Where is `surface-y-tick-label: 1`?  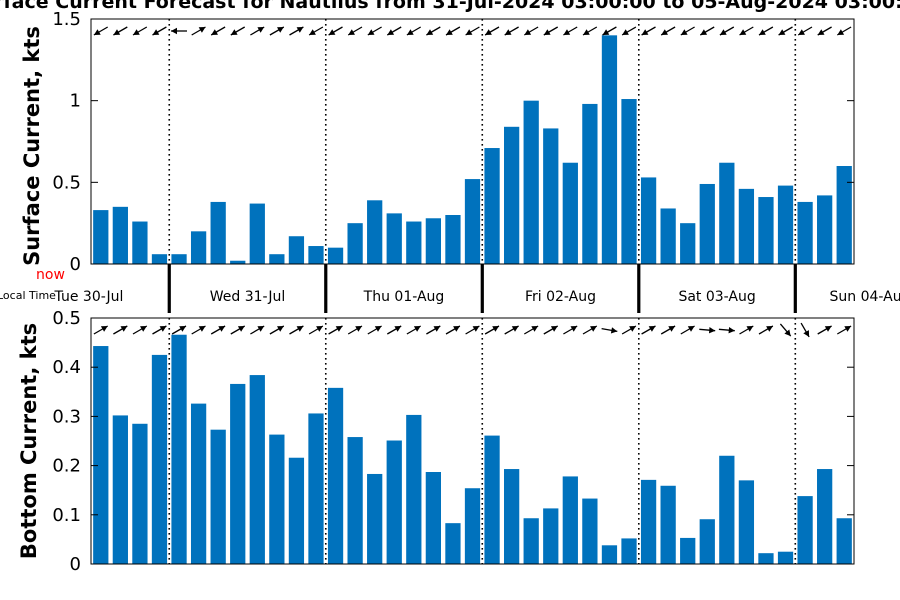
surface-y-tick-label: 1 is located at coordinates (75, 101).